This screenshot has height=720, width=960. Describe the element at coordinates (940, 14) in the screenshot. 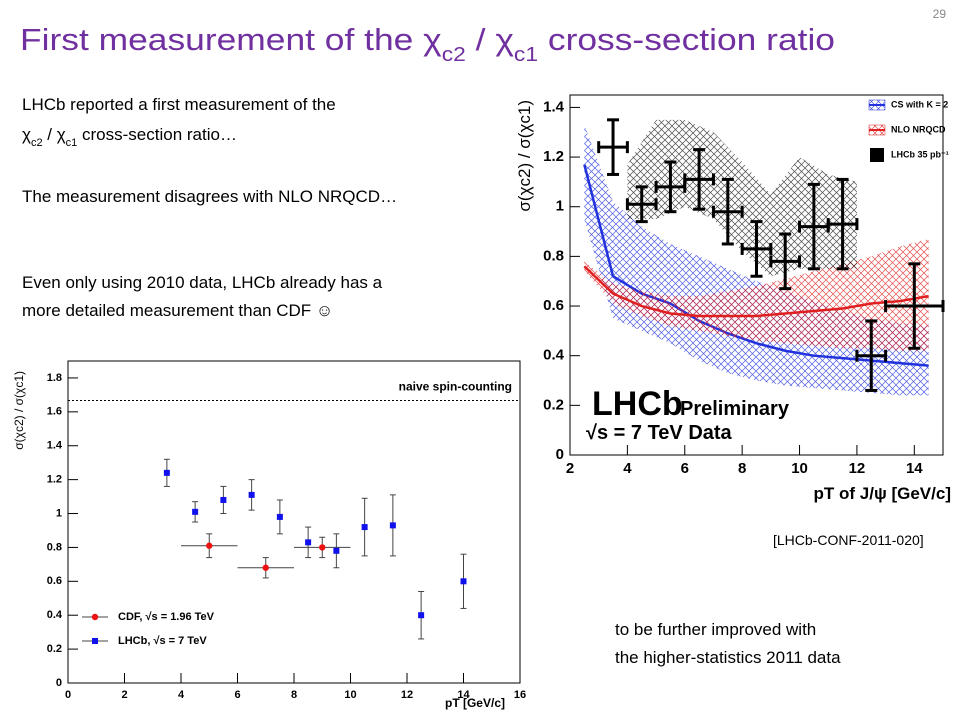

I see `page-number: 29` at that location.